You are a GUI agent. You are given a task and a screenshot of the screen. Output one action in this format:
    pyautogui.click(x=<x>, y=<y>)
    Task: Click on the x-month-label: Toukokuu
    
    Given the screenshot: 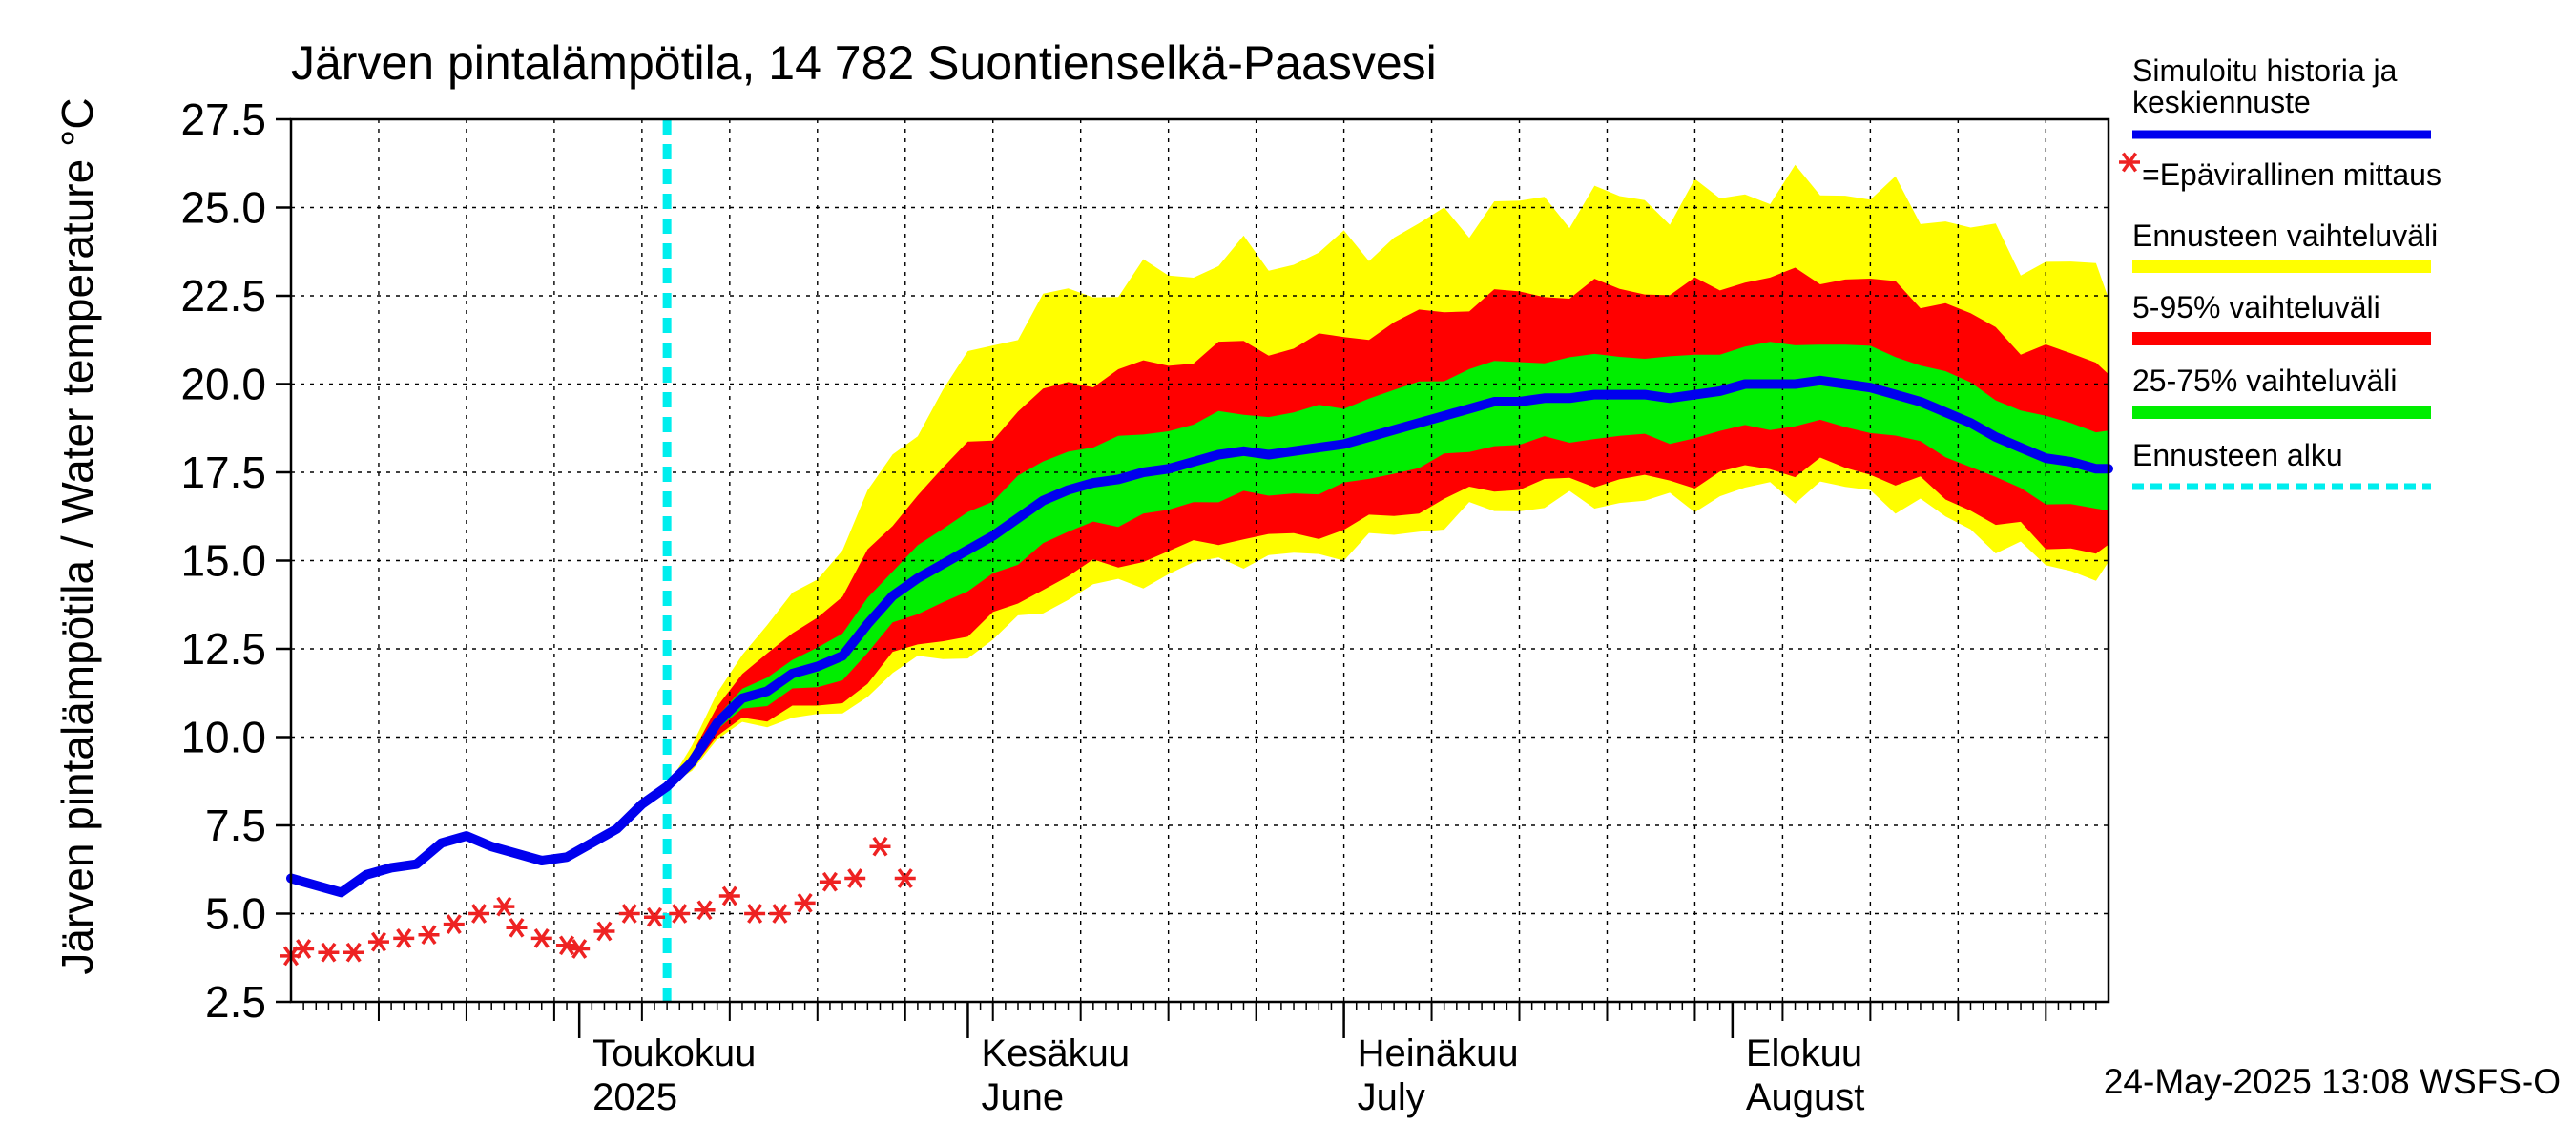 What is the action you would take?
    pyautogui.click(x=674, y=1053)
    